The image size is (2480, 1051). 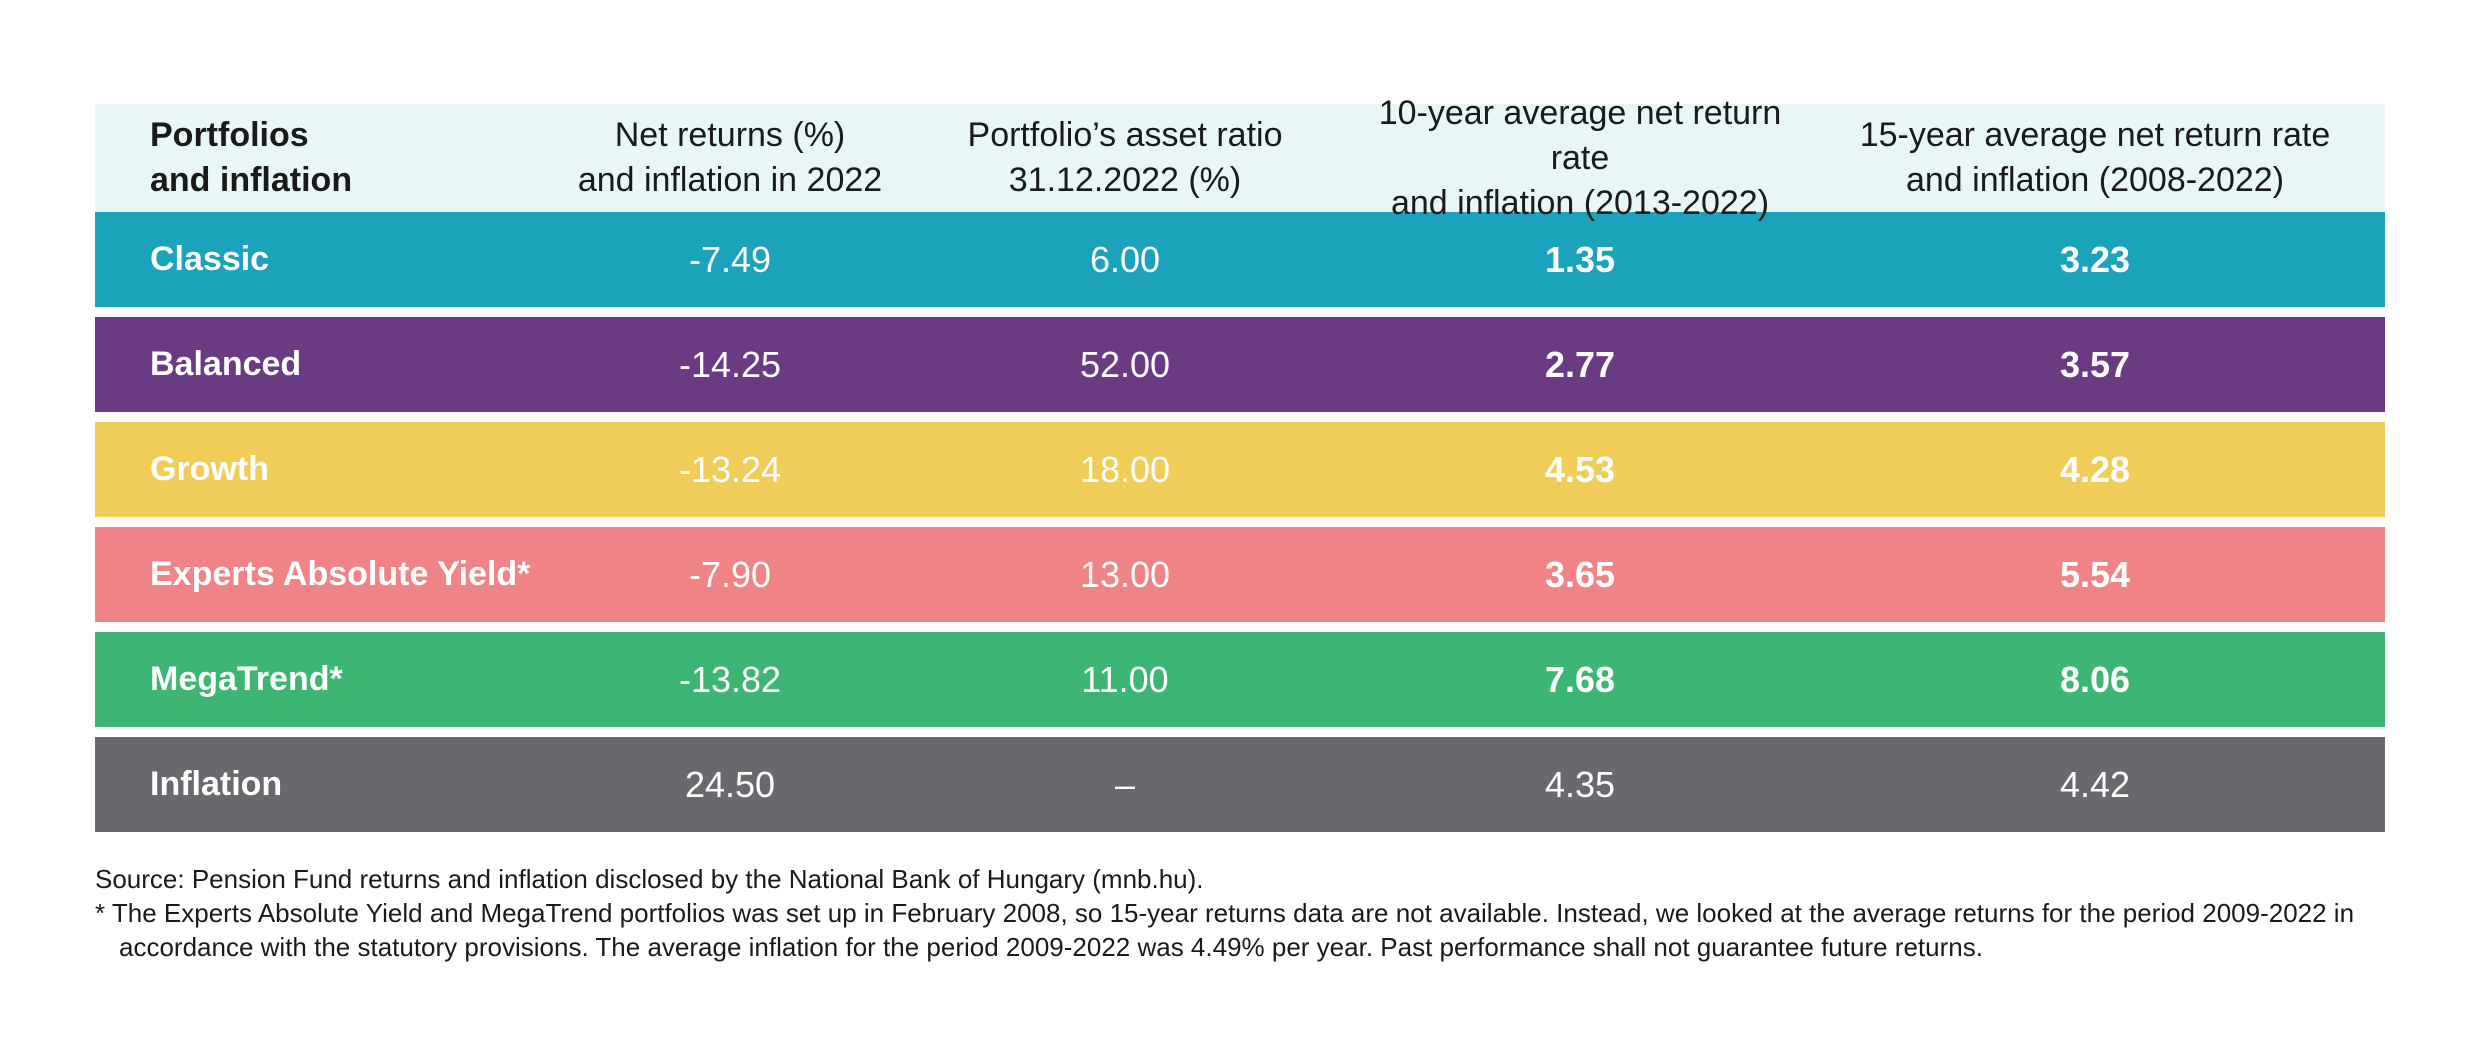 I want to click on avg-15-year-cell: 3.57, so click(x=2095, y=364).